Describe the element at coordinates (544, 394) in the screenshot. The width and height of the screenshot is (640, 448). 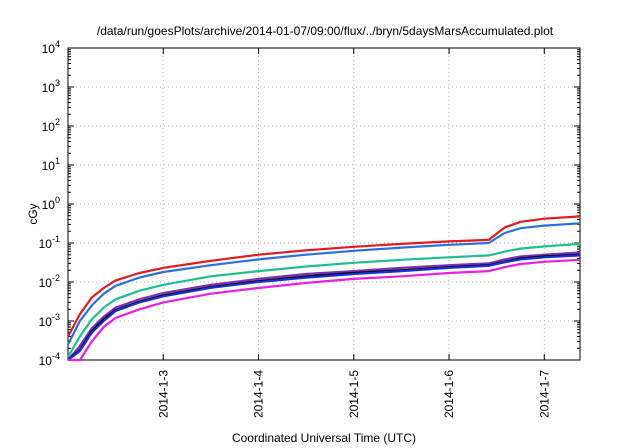
I see `x-tick-label: 2014-1-7` at that location.